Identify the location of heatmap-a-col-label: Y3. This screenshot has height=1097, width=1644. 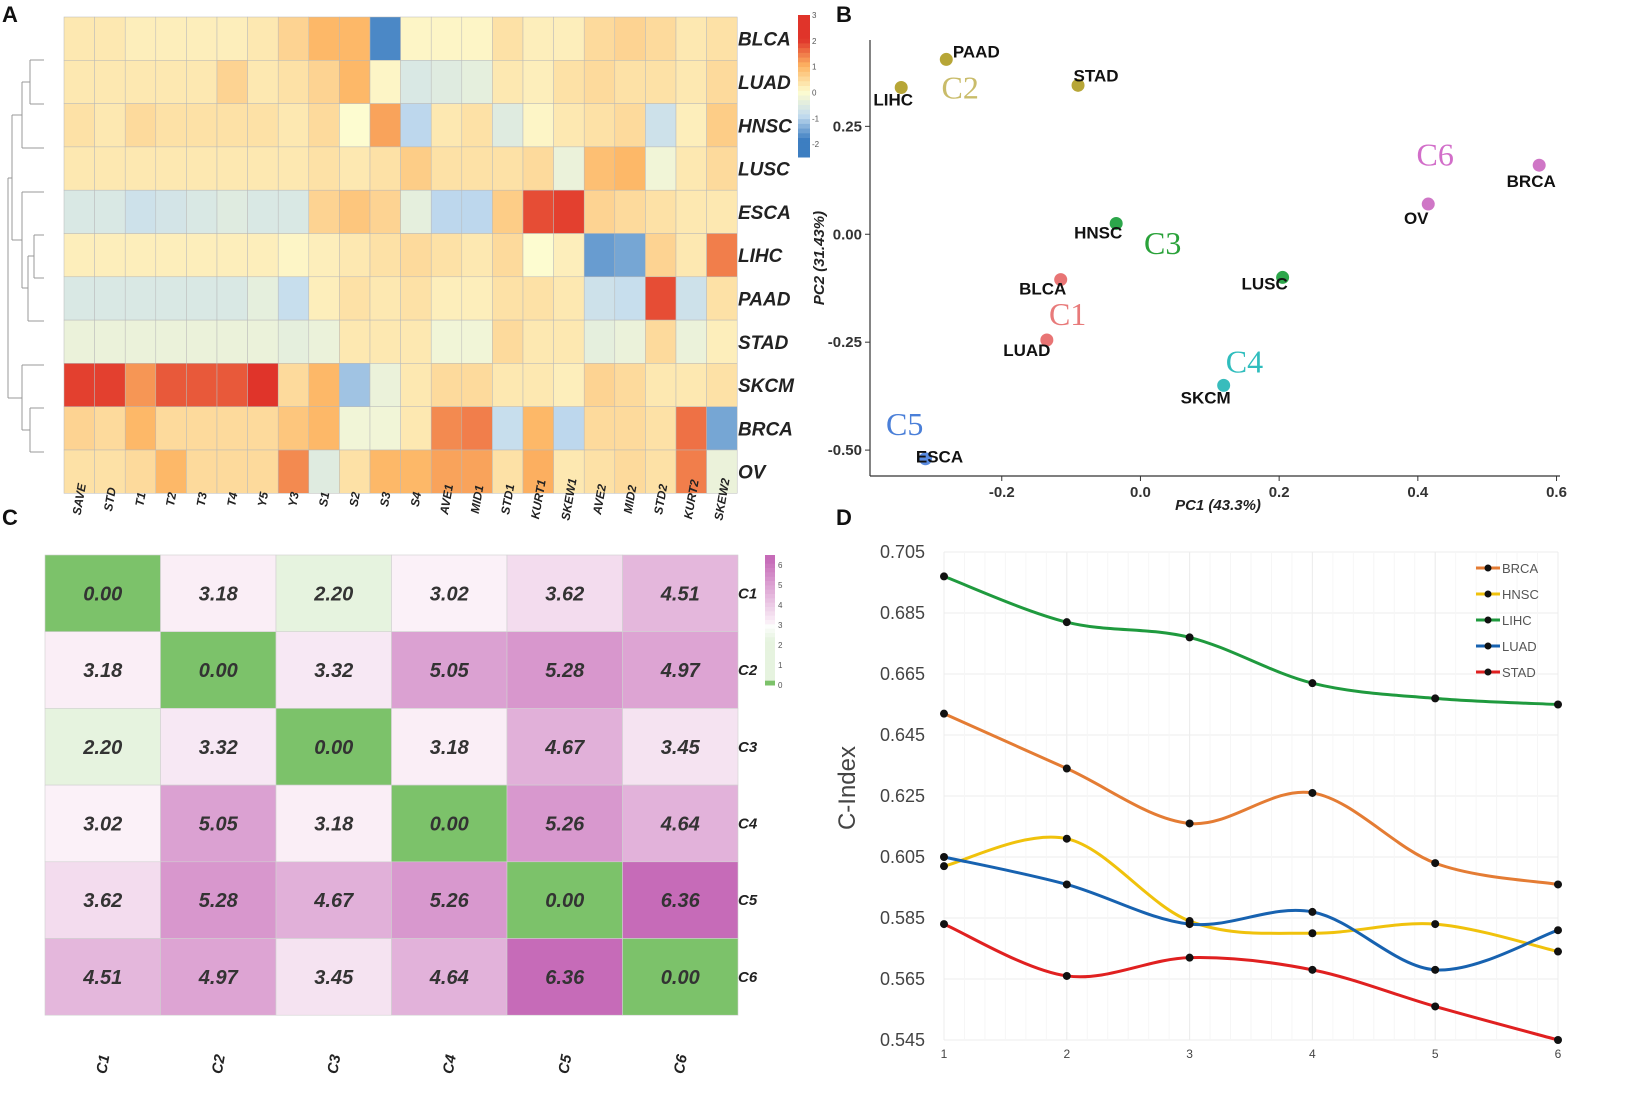
(293, 499).